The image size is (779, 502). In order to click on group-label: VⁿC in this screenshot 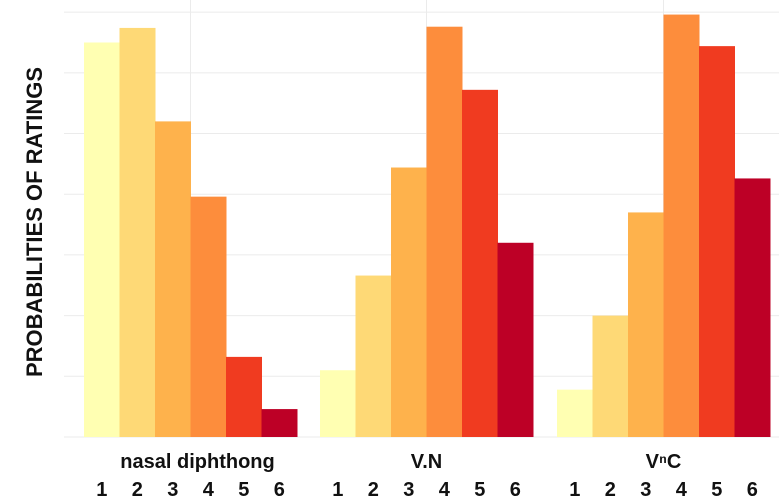, I will do `click(664, 462)`.